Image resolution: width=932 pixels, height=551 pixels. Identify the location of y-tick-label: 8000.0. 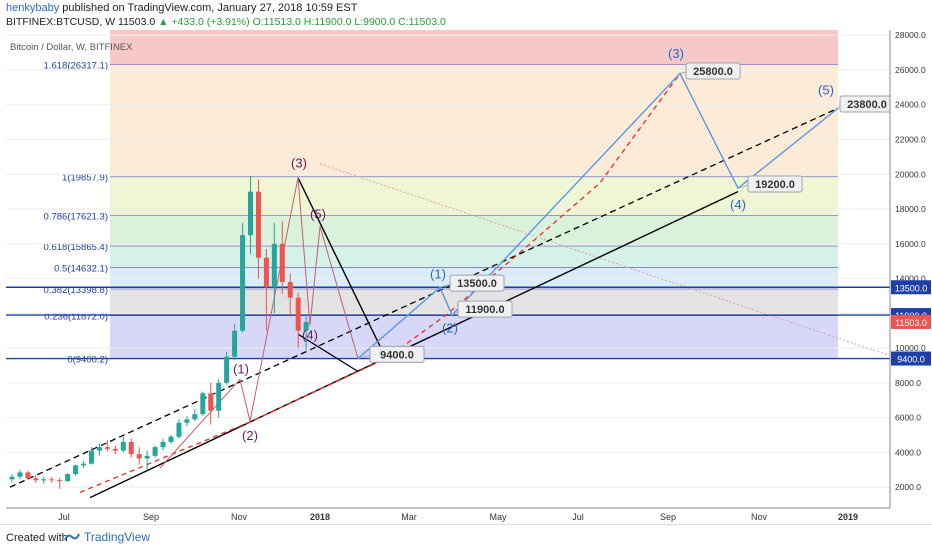
(908, 383).